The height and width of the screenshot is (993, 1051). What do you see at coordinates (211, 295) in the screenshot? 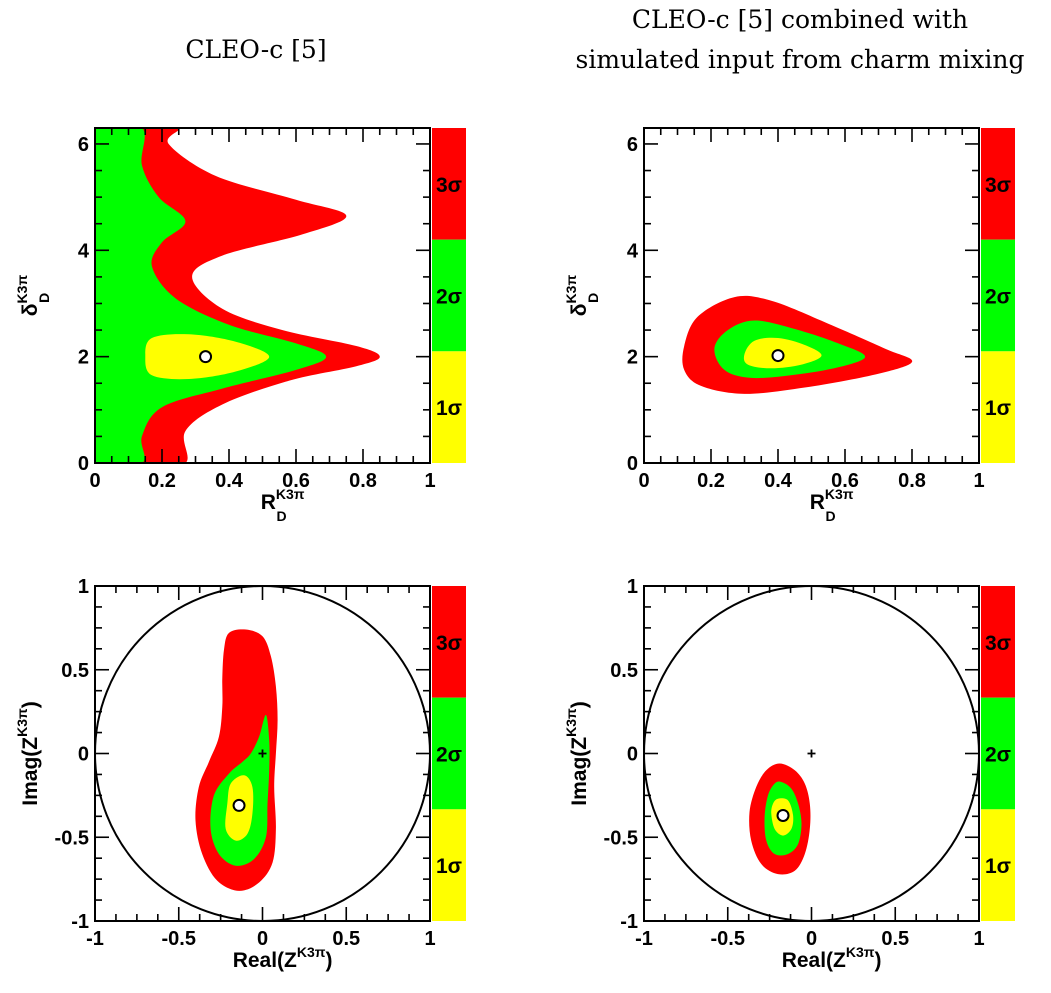
I see `region-two-sigma` at bounding box center [211, 295].